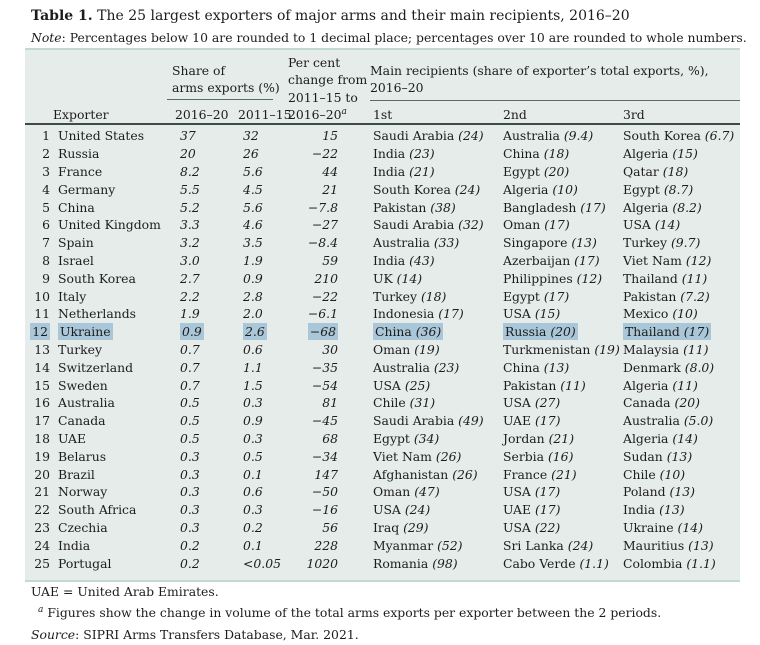 This screenshot has width=760, height=645. What do you see at coordinates (681, 528) in the screenshot?
I see `recipient-3-cell: Ukraine (14)` at bounding box center [681, 528].